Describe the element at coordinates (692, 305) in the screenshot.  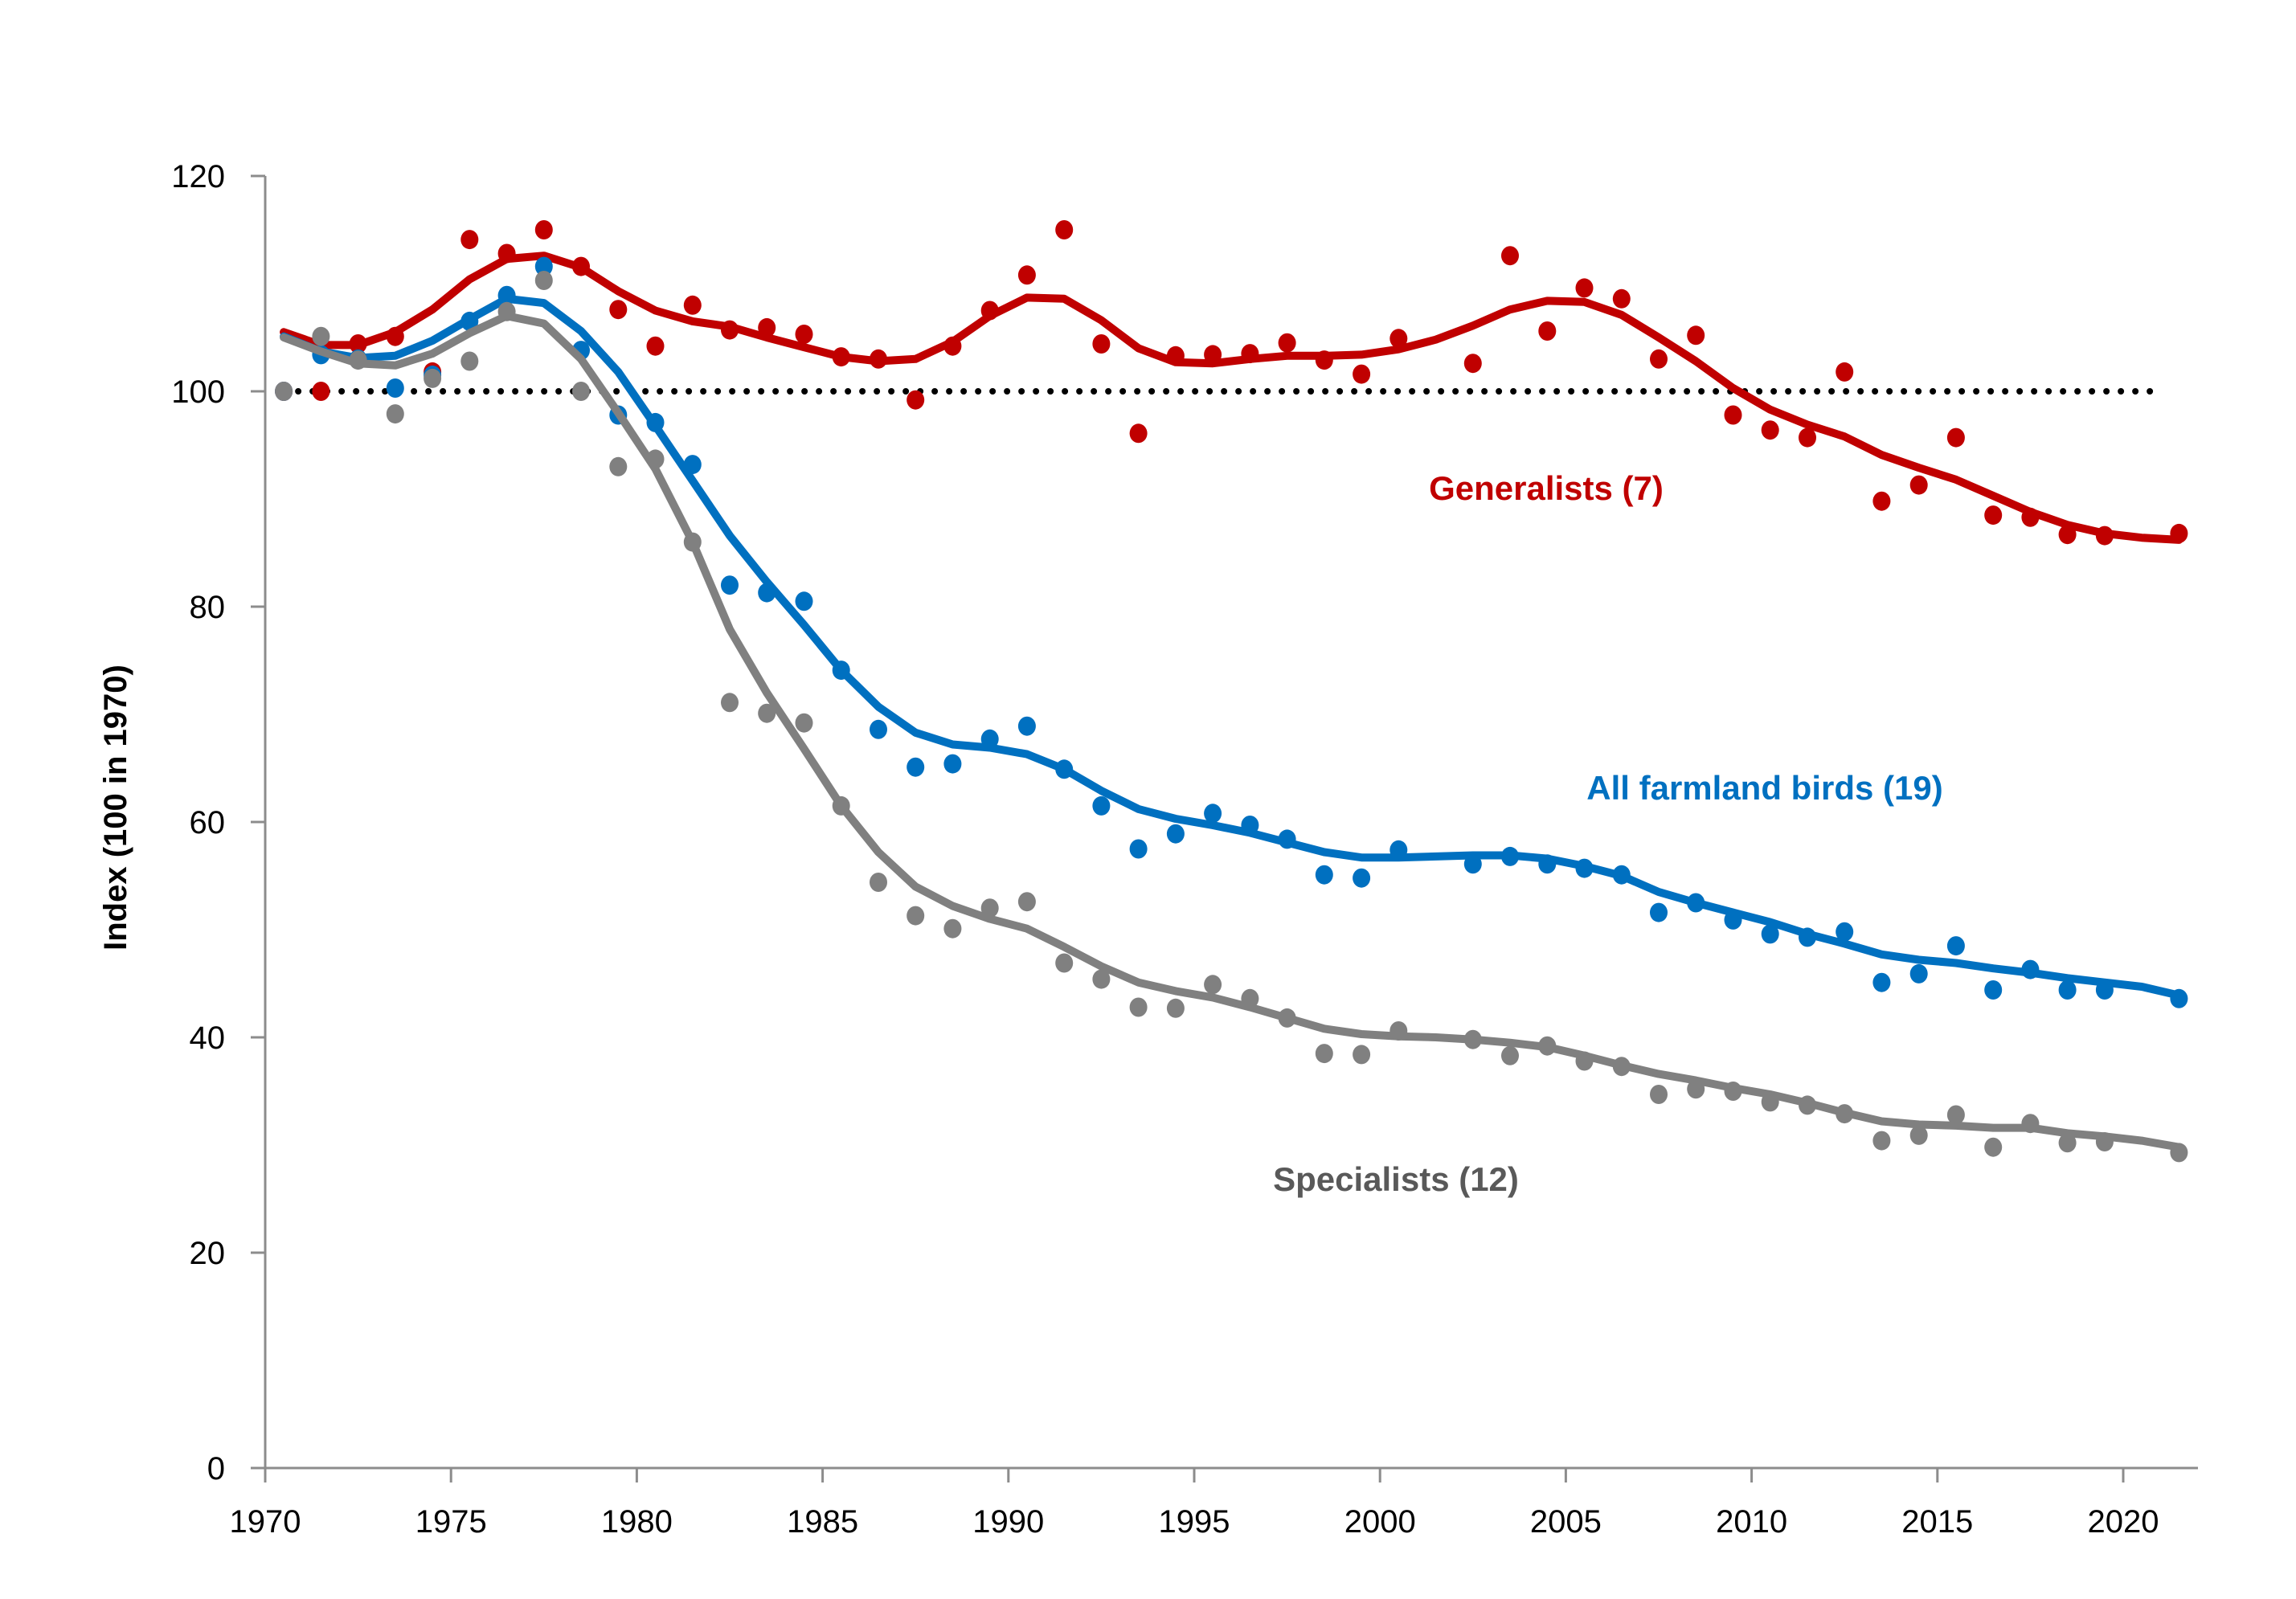
I see `data-point-generalists-7-1981` at that location.